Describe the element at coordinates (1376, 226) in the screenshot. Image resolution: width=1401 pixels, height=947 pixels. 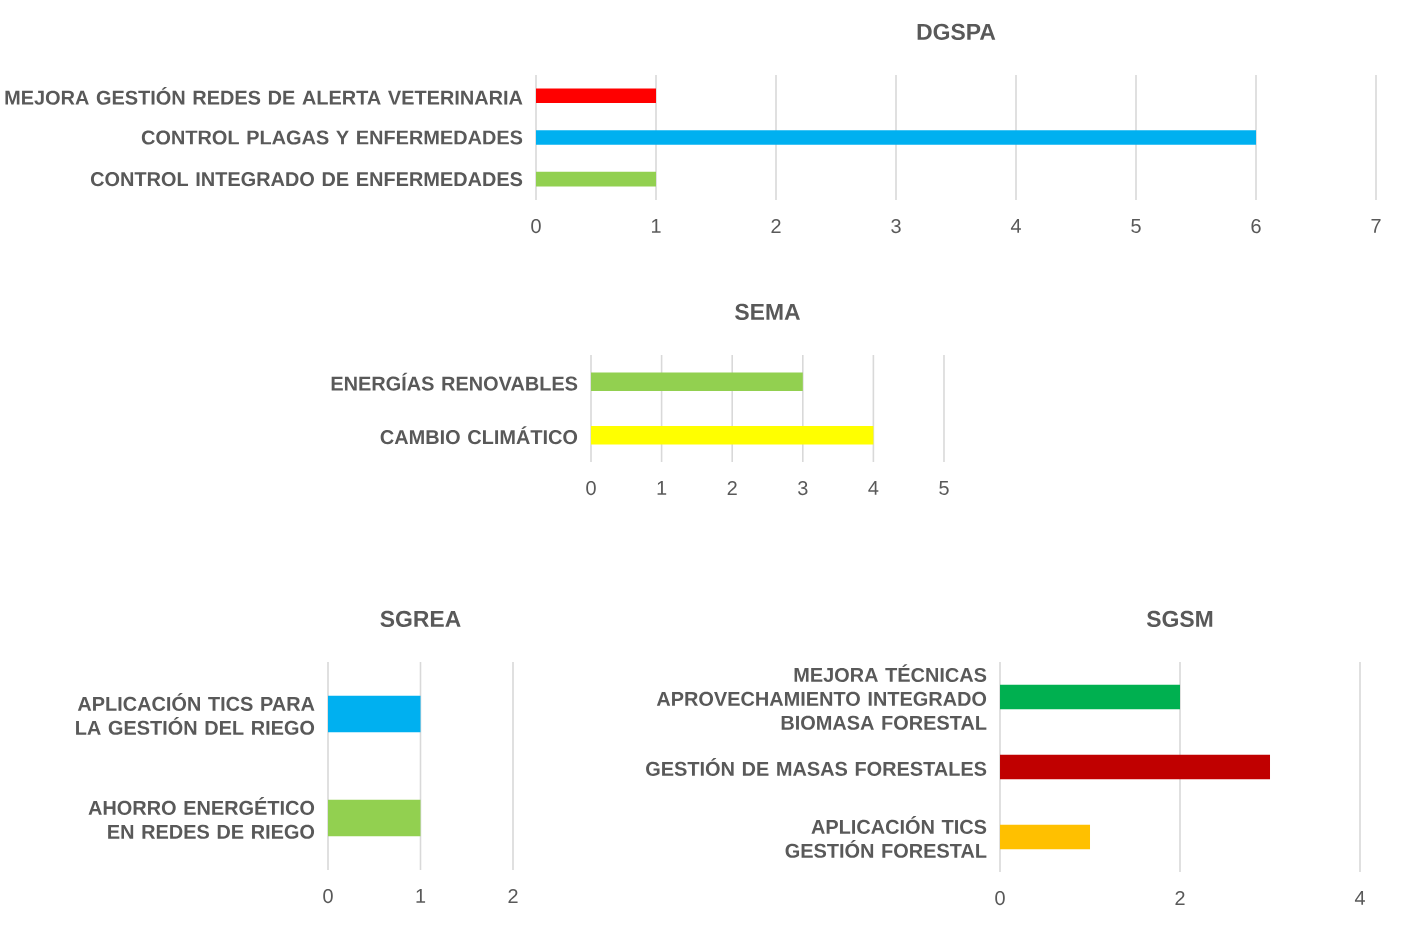
I see `x-tick-label: 7` at that location.